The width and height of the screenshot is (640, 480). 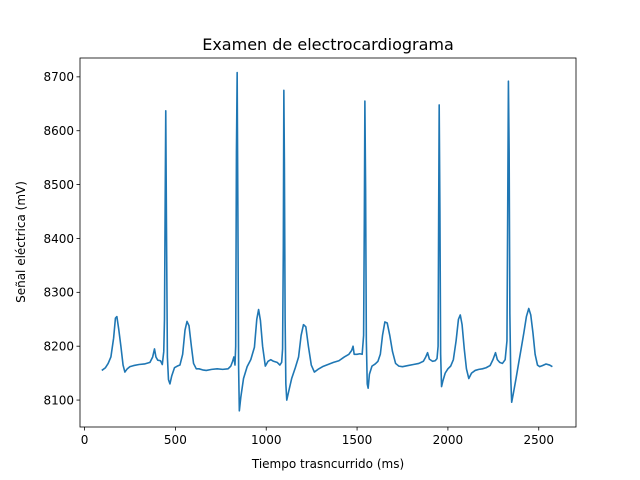 What do you see at coordinates (266, 440) in the screenshot?
I see `x-tick-label: 1000` at bounding box center [266, 440].